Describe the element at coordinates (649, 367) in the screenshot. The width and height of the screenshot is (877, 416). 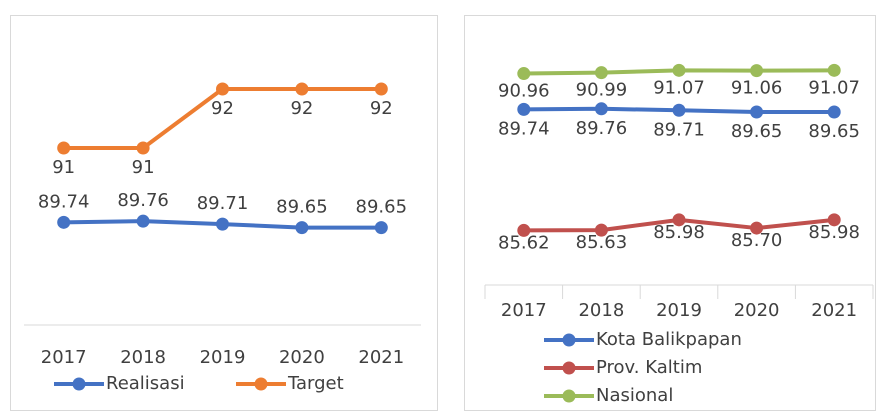
I see `legend-label: Prov. Kaltim` at that location.